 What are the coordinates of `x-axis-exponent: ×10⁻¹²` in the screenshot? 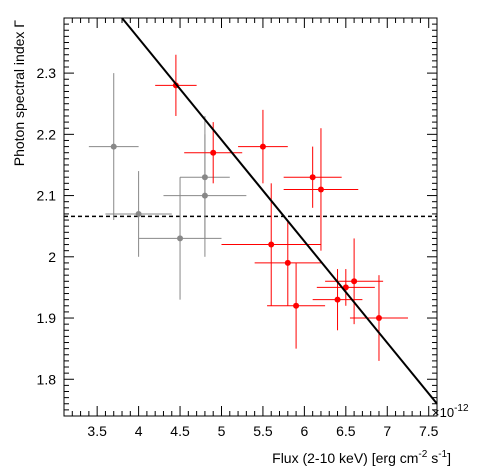 It's located at (450, 411).